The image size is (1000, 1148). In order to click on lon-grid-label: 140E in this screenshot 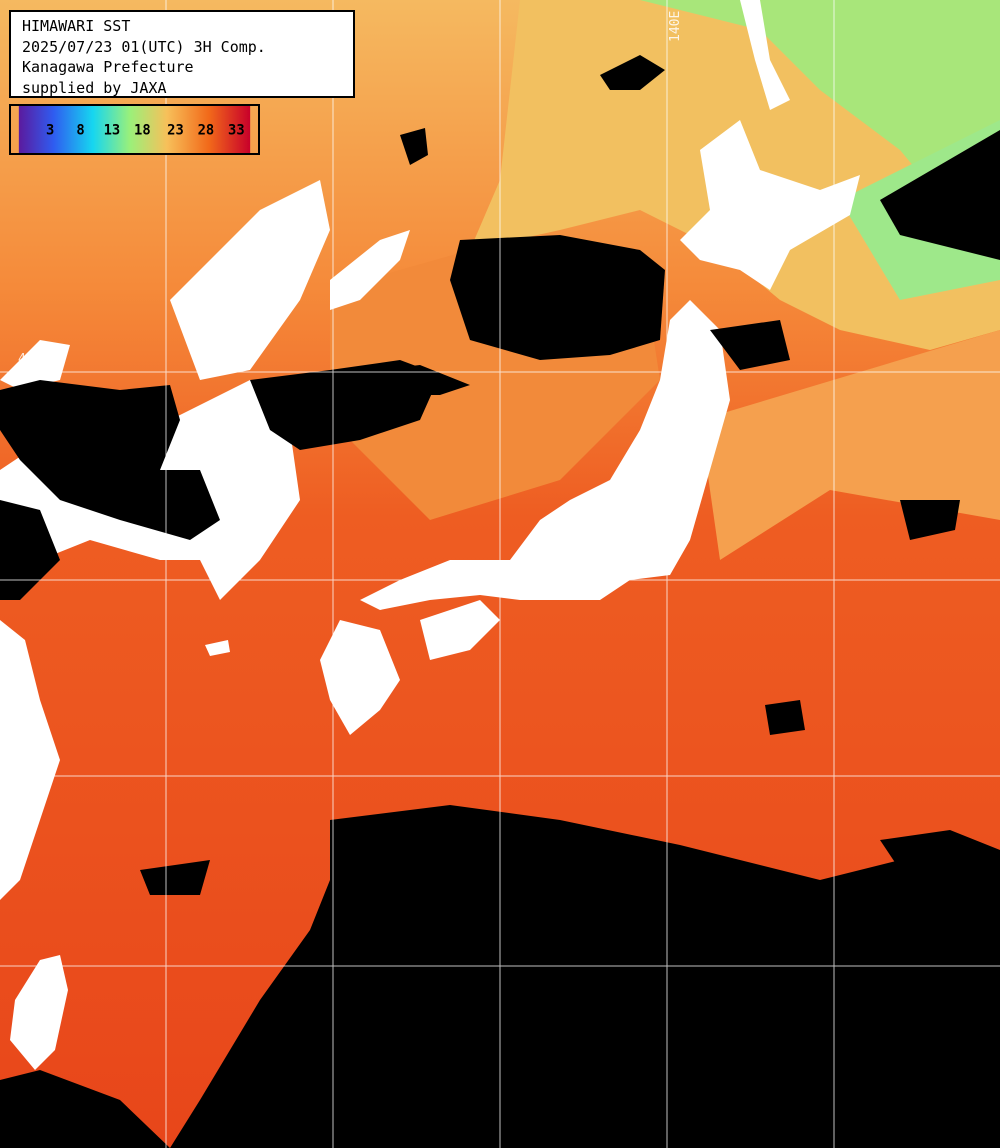, I will do `click(675, 26)`.